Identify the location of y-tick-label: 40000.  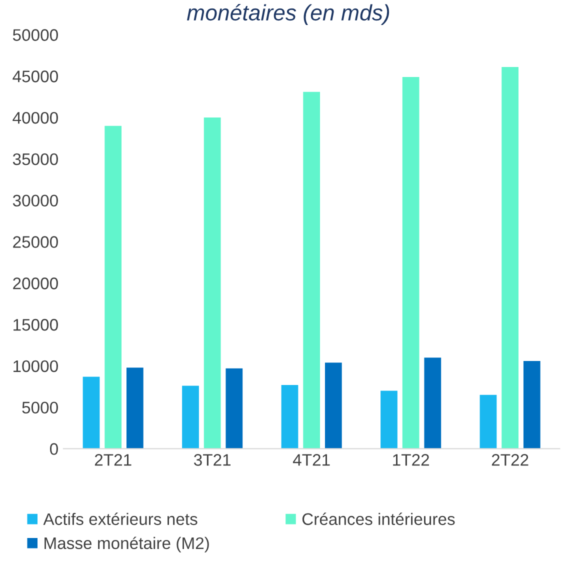
(35, 118).